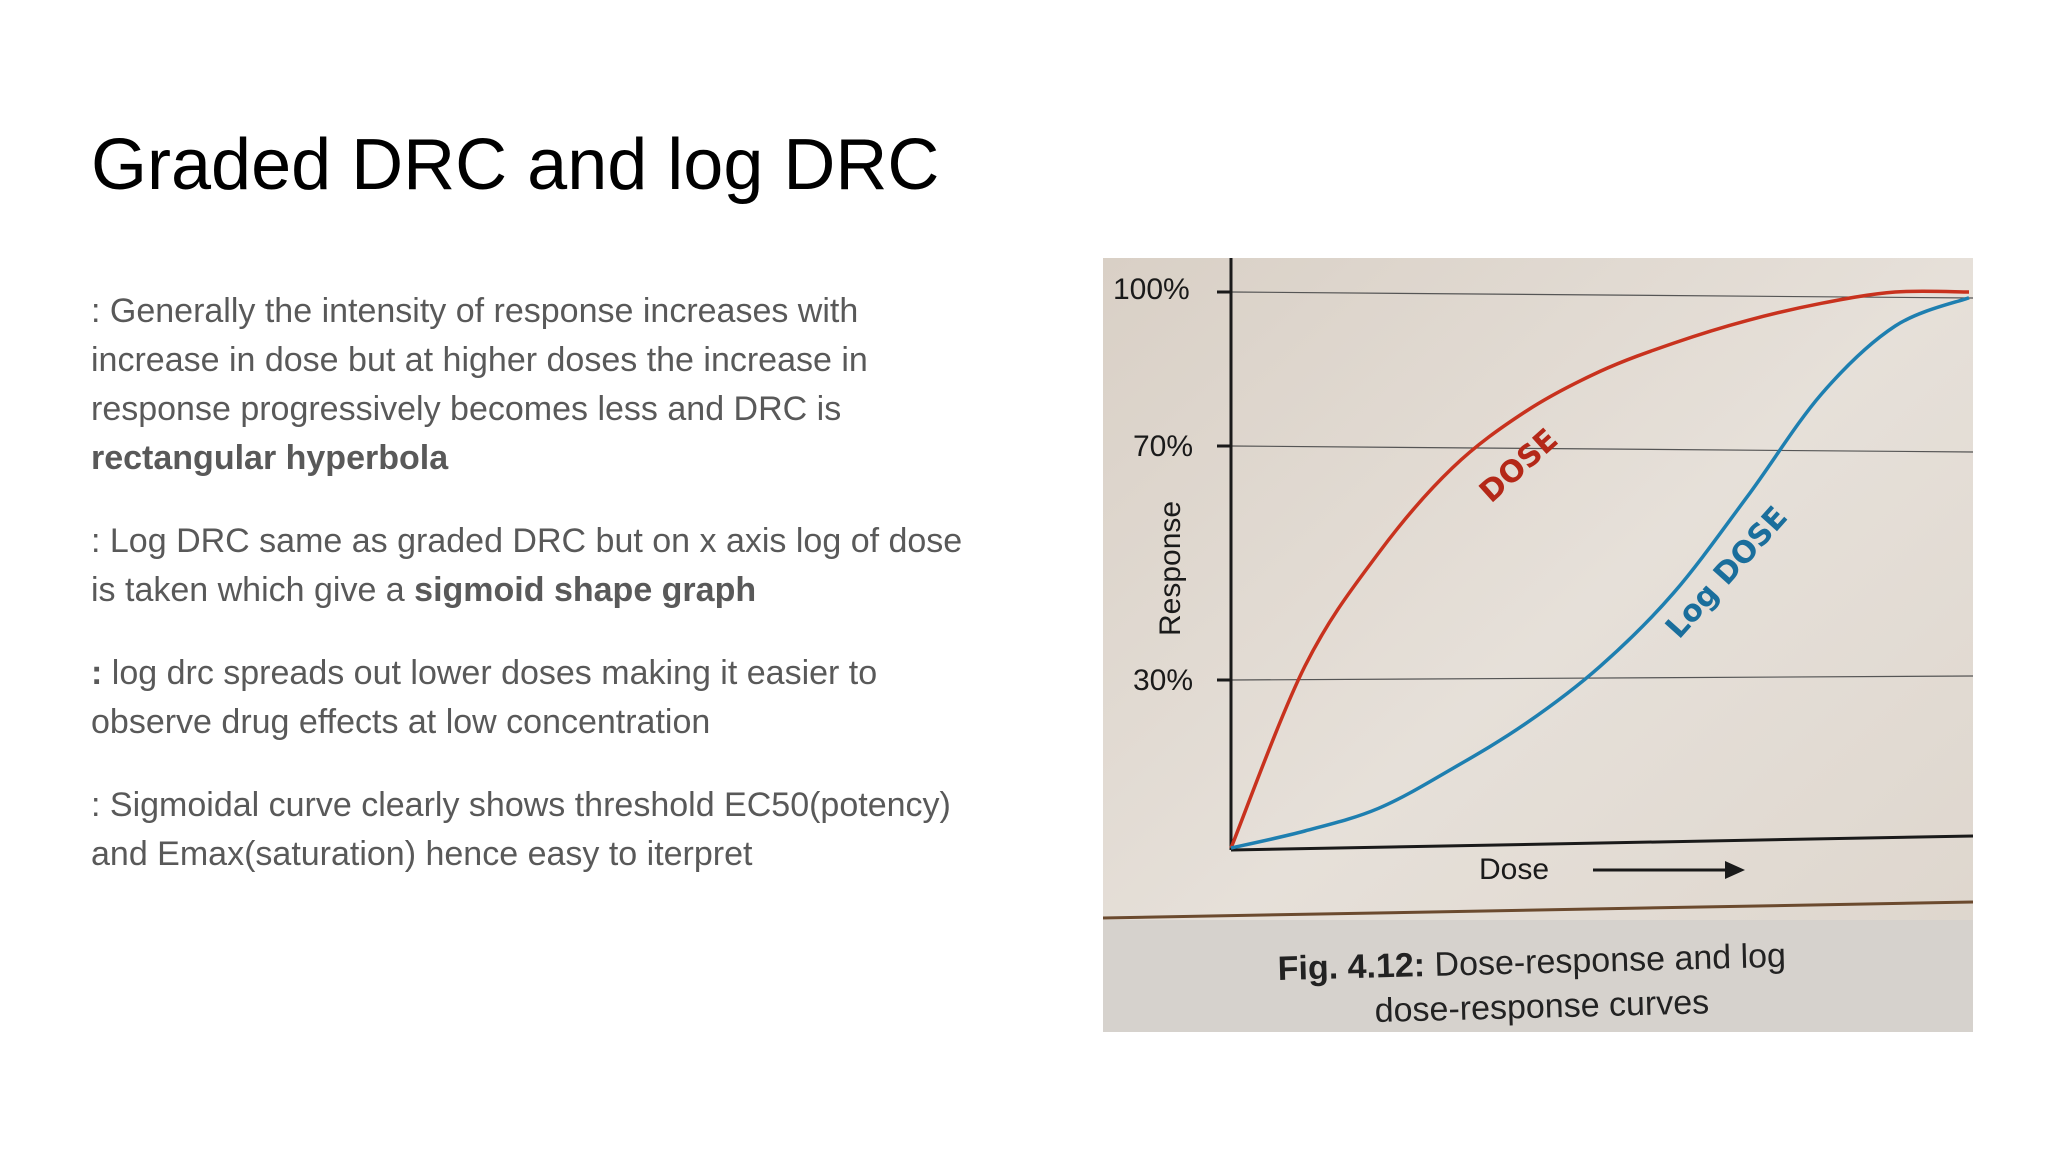 Image resolution: width=2048 pixels, height=1152 pixels. Describe the element at coordinates (1538, 910) in the screenshot. I see `figure-divider` at that location.